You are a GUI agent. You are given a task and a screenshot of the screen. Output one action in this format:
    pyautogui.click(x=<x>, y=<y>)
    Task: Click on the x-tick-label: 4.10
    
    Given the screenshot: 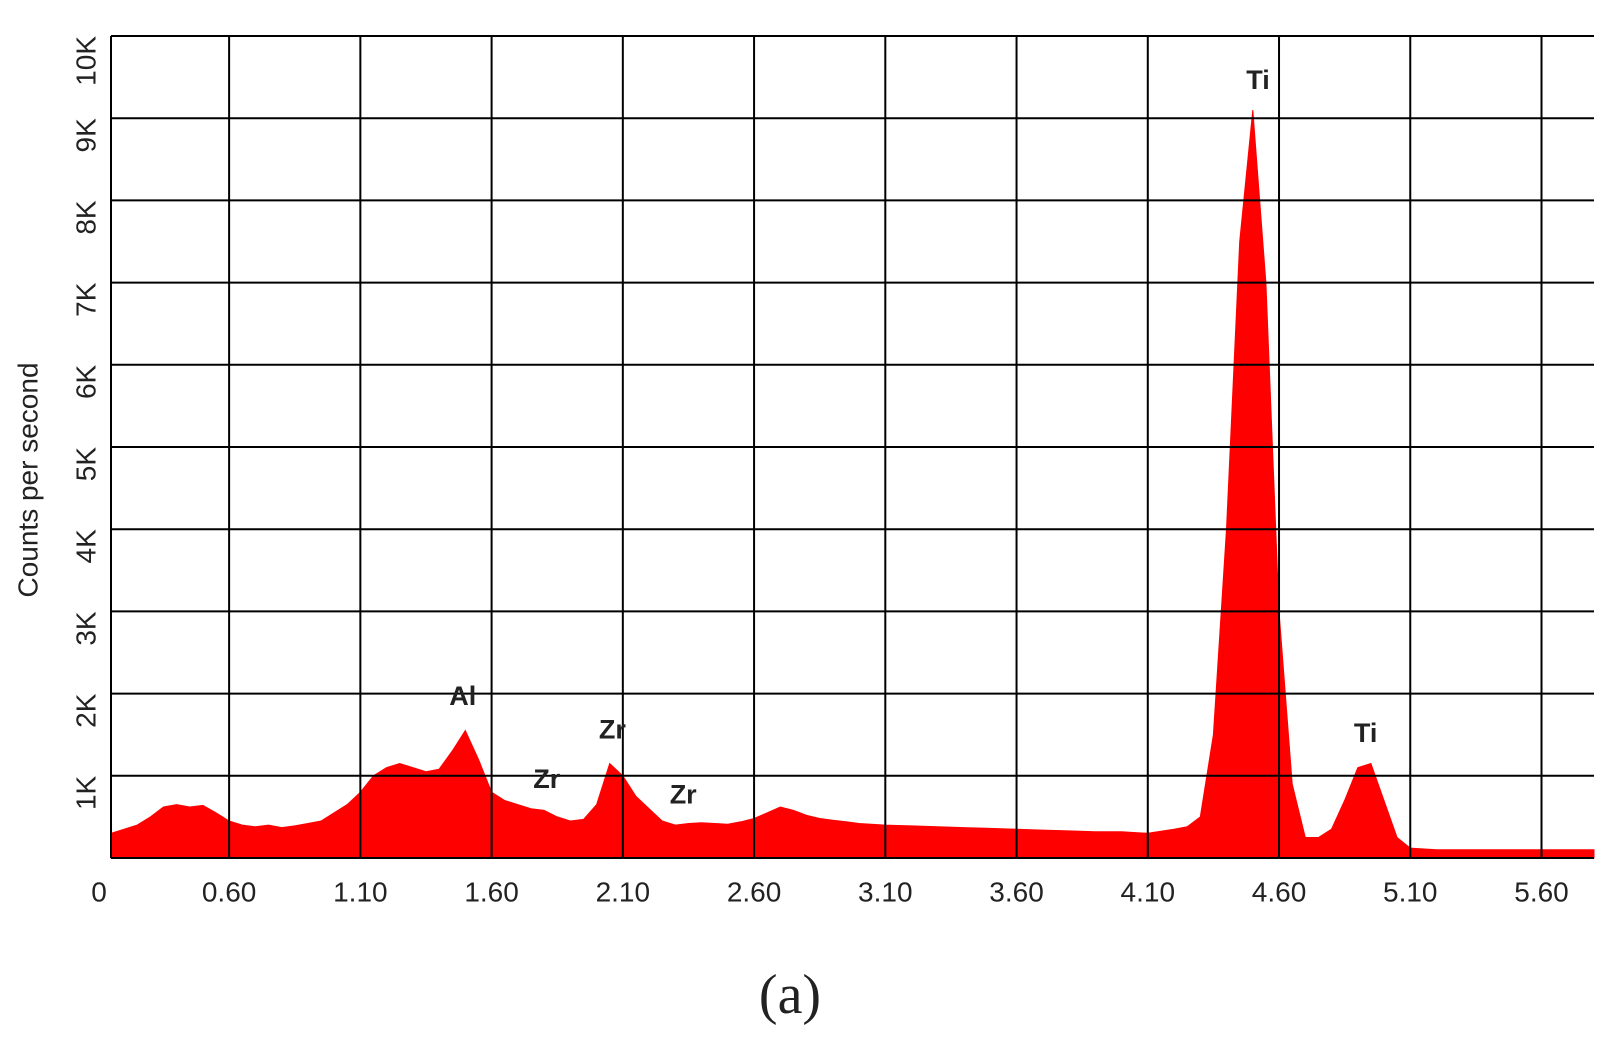 What is the action you would take?
    pyautogui.click(x=1148, y=891)
    